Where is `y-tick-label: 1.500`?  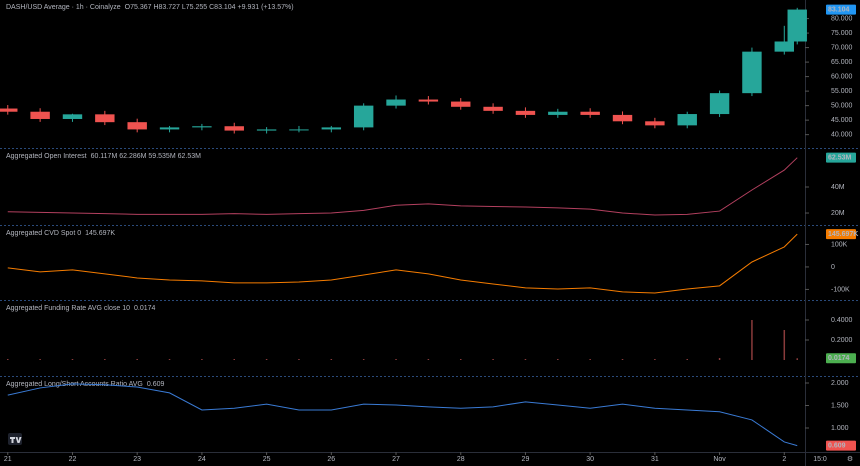 y-tick-label: 1.500 is located at coordinates (840, 405).